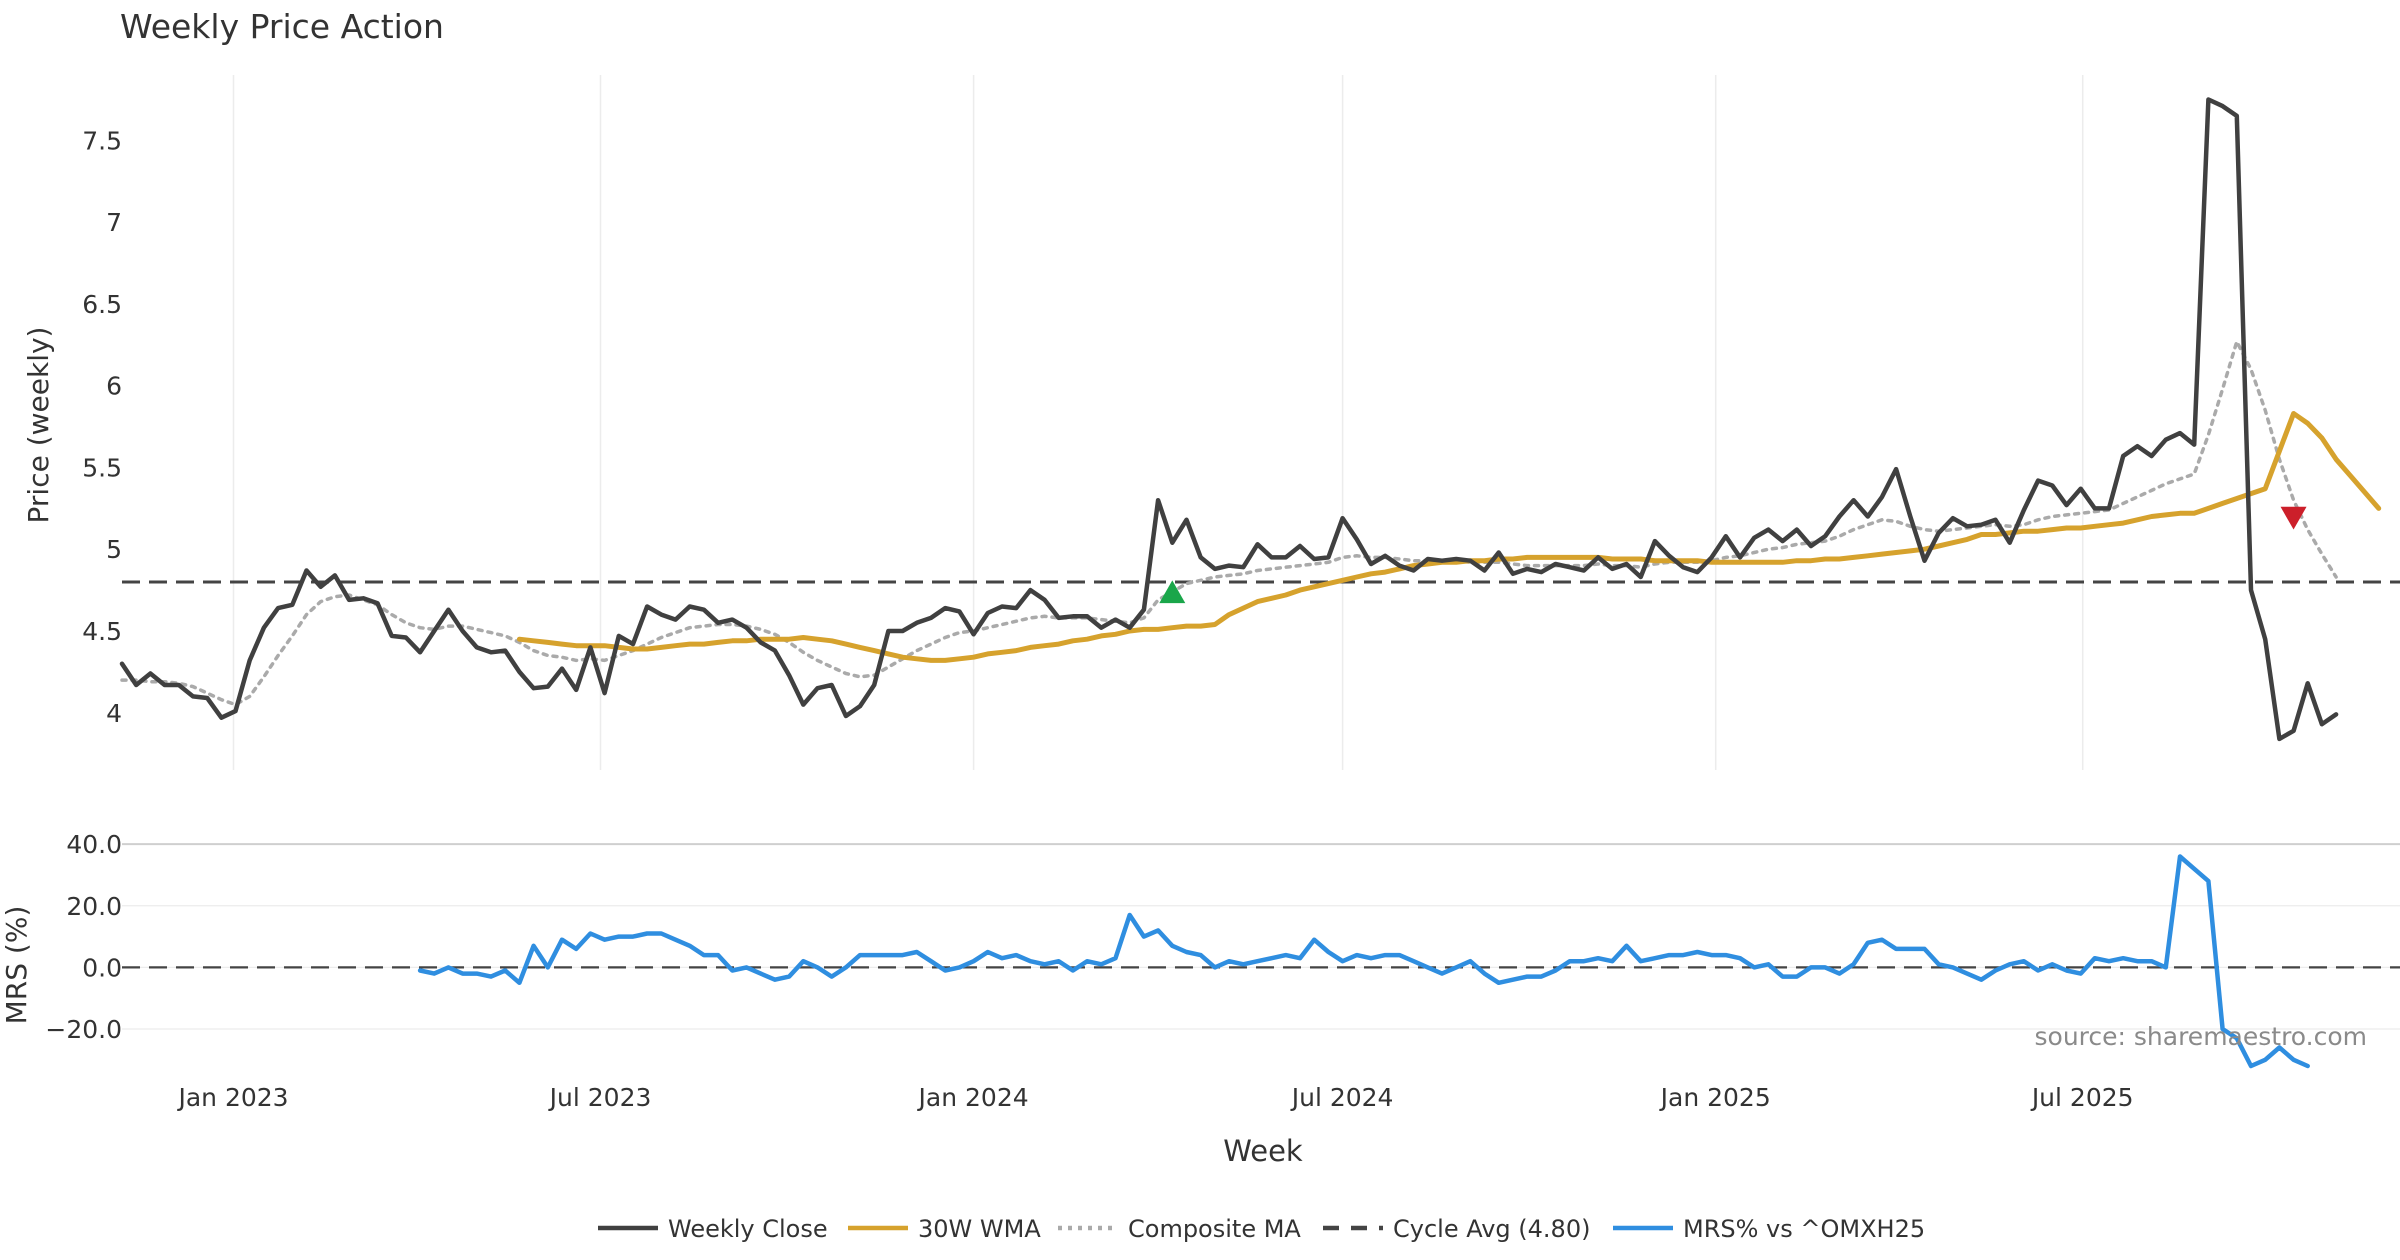  What do you see at coordinates (102, 967) in the screenshot?
I see `mrs-y-tick-label: 0.0` at bounding box center [102, 967].